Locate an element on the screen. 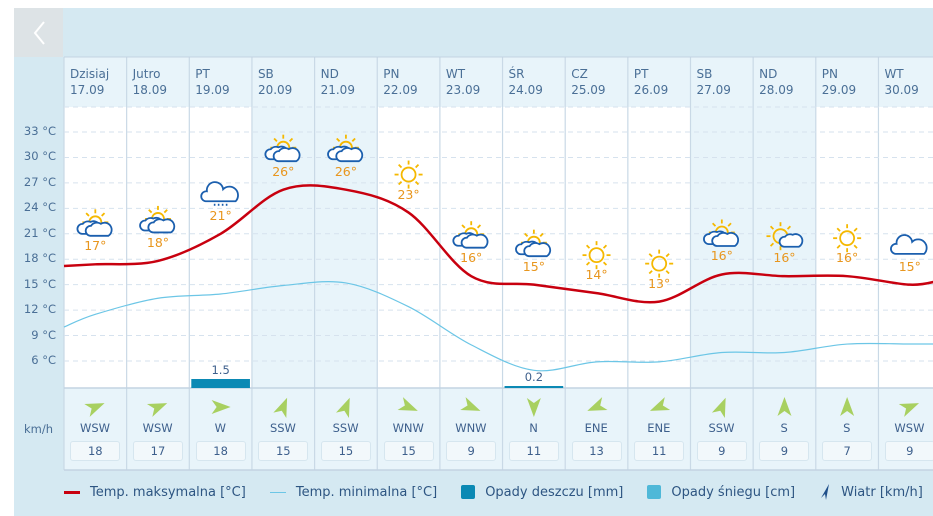 Image resolution: width=933 pixels, height=516 pixels. wind-unit-label: km/h is located at coordinates (39, 429).